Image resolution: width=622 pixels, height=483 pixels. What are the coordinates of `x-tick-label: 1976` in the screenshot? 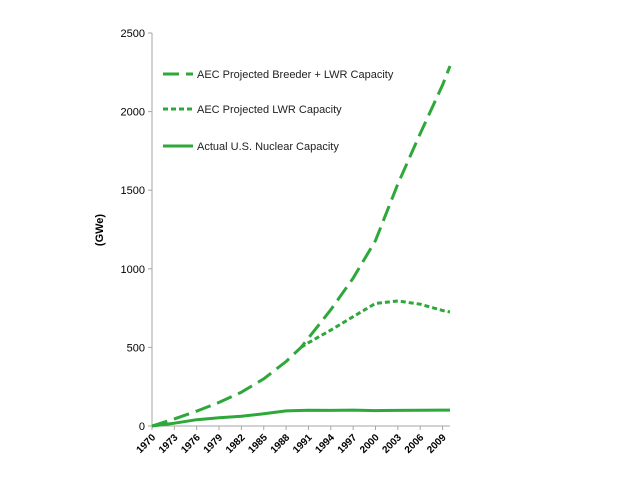 It's located at (191, 444).